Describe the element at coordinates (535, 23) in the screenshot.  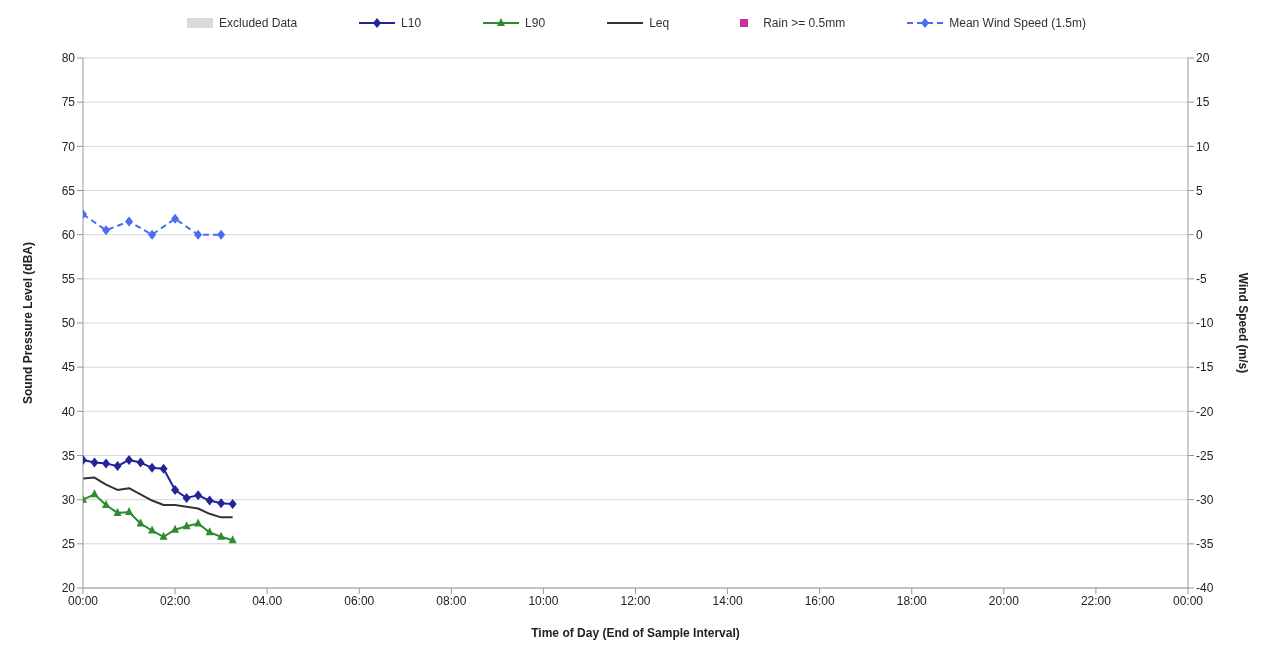
I see `legend-label: L90` at that location.